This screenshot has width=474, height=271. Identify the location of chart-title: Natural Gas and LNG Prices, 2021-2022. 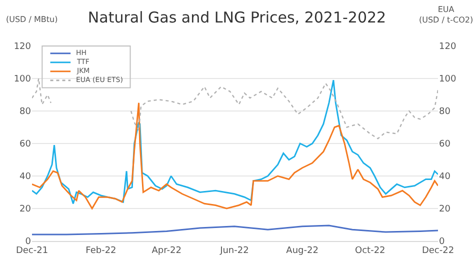
(237, 17).